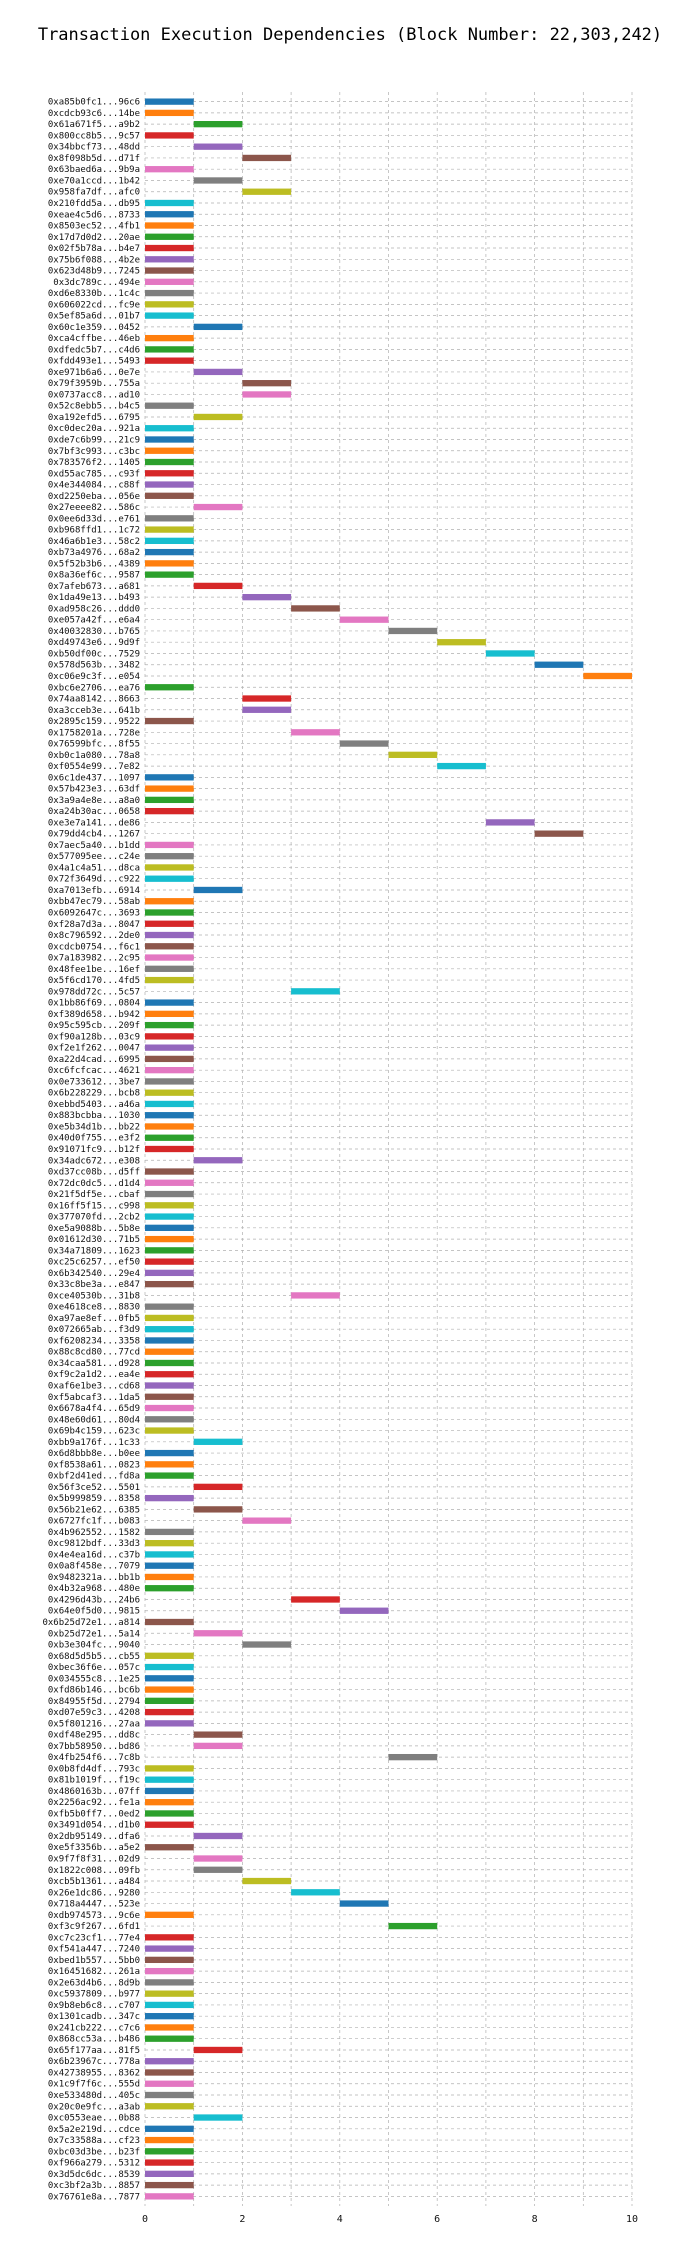  What do you see at coordinates (94, 204) in the screenshot?
I see `y-tick-label: 0x210fdd5a...db95` at bounding box center [94, 204].